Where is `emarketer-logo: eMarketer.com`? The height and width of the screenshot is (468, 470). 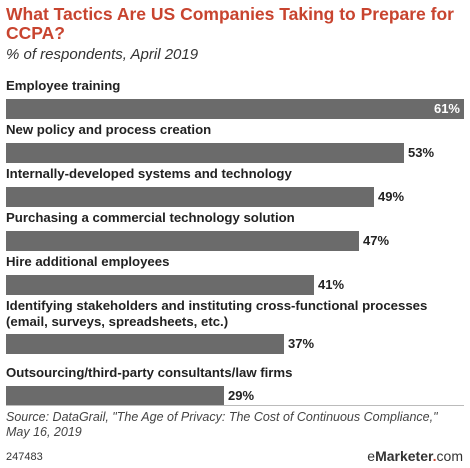 emarketer-logo: eMarketer.com is located at coordinates (415, 456).